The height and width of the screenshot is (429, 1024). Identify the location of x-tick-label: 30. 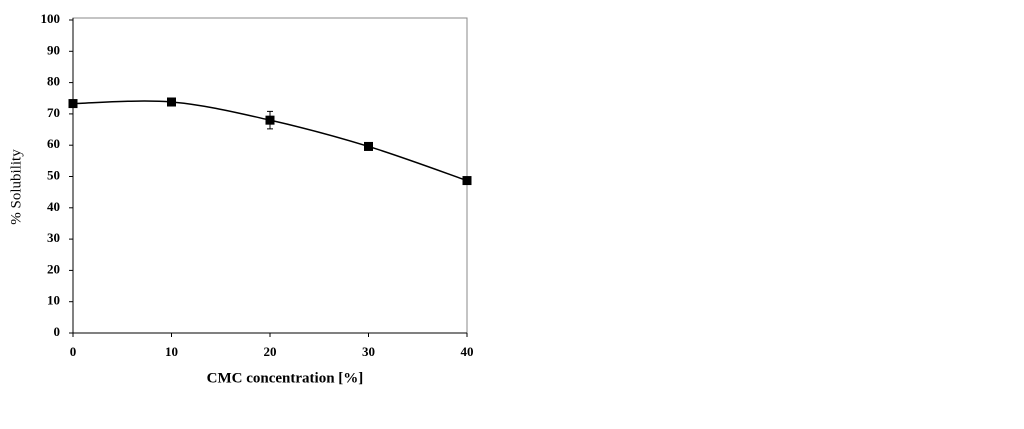
(368, 351).